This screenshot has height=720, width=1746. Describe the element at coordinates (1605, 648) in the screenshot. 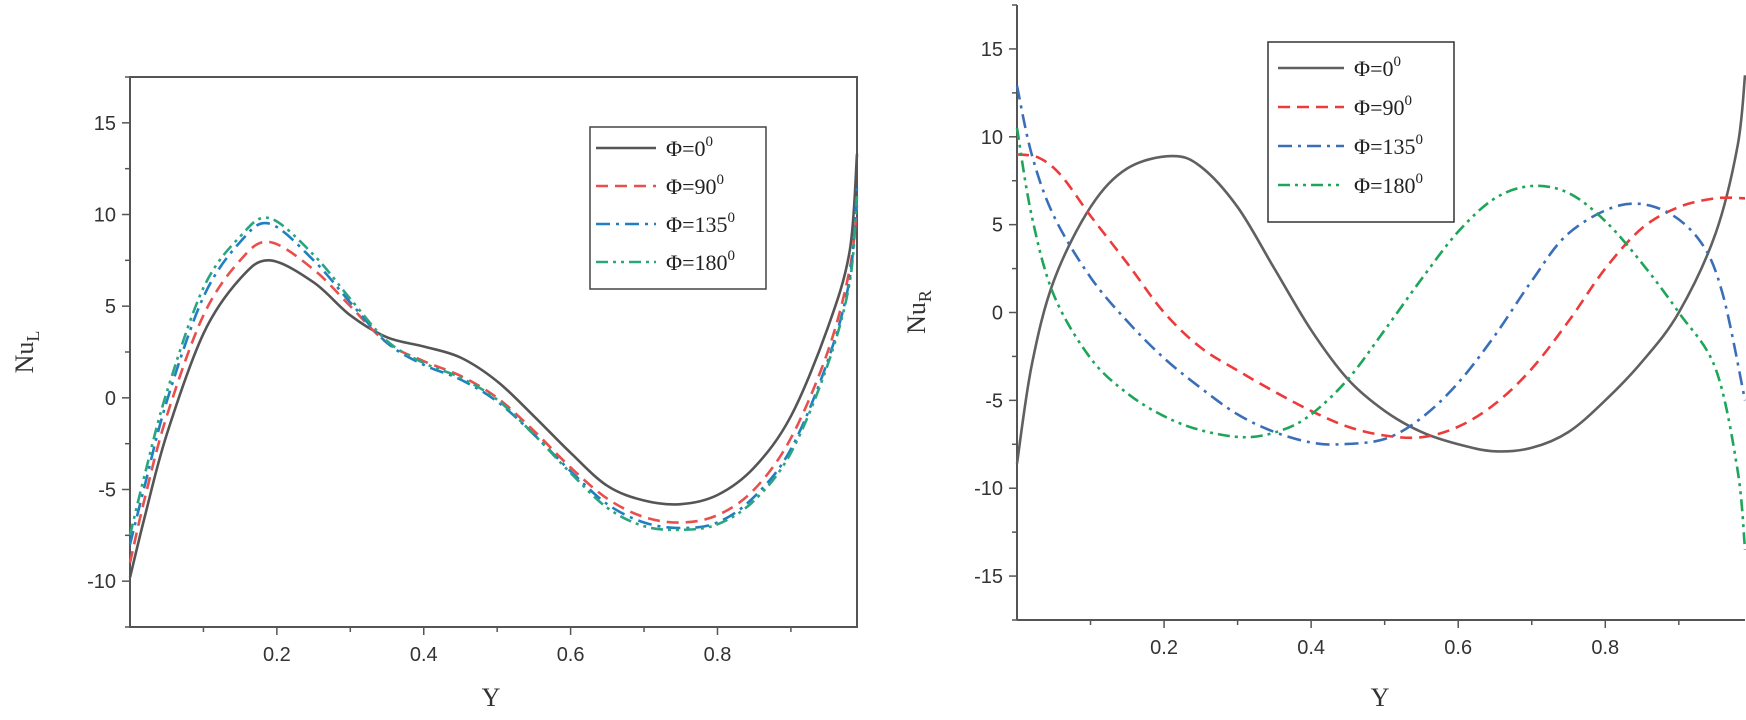

I see `right-xtick-label: 0.8` at that location.